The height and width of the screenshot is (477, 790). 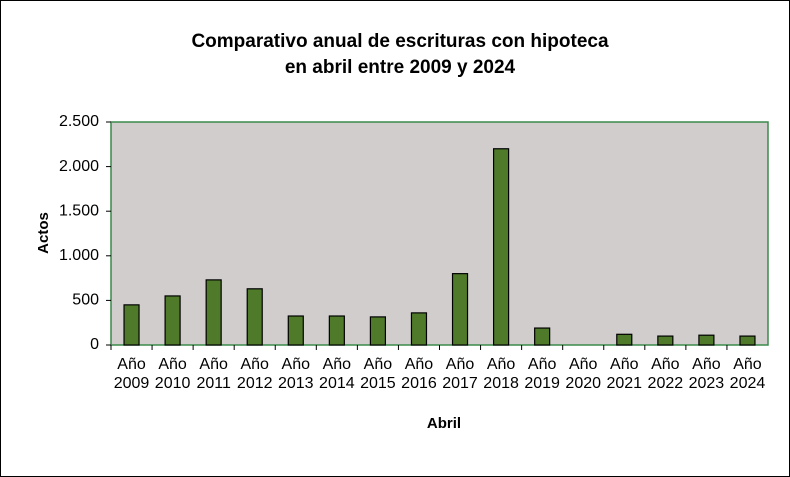 What do you see at coordinates (79, 210) in the screenshot?
I see `y-tick-label: 1.500` at bounding box center [79, 210].